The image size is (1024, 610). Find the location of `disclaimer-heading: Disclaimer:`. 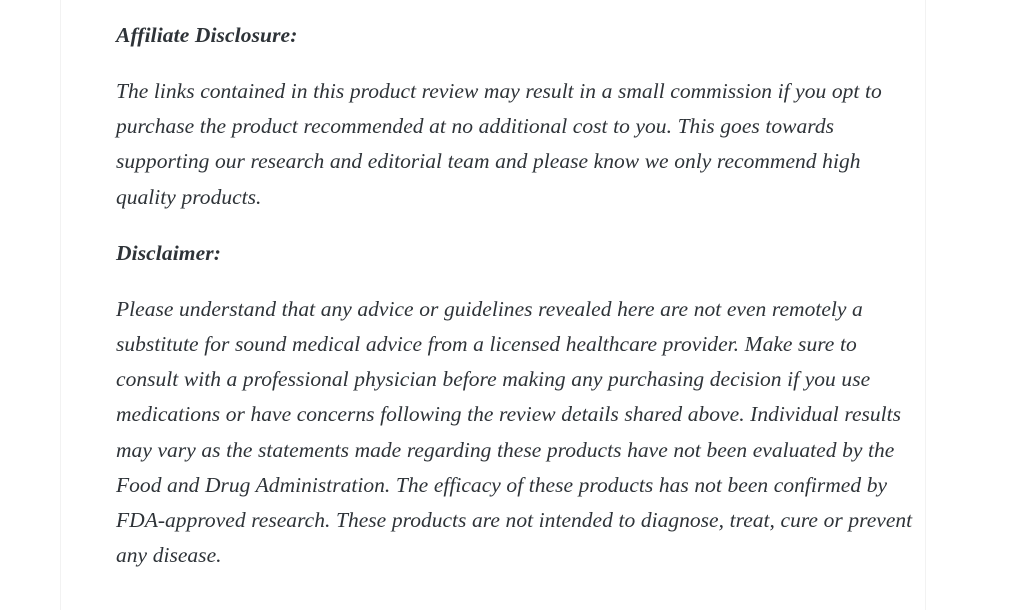

disclaimer-heading: Disclaimer: is located at coordinates (168, 252).